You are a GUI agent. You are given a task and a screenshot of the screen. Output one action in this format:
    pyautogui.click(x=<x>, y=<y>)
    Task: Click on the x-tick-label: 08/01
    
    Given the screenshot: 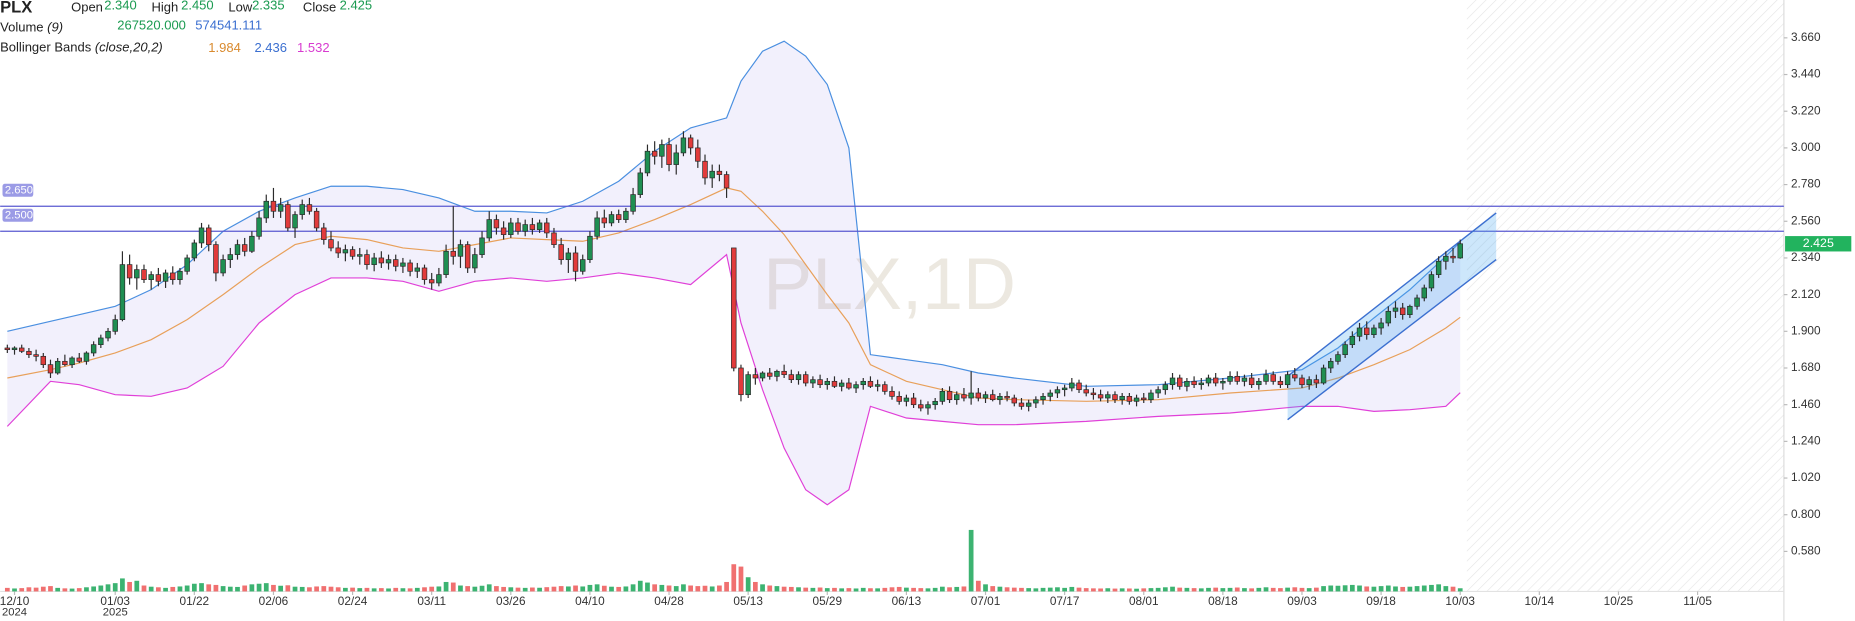 What is the action you would take?
    pyautogui.click(x=1144, y=601)
    